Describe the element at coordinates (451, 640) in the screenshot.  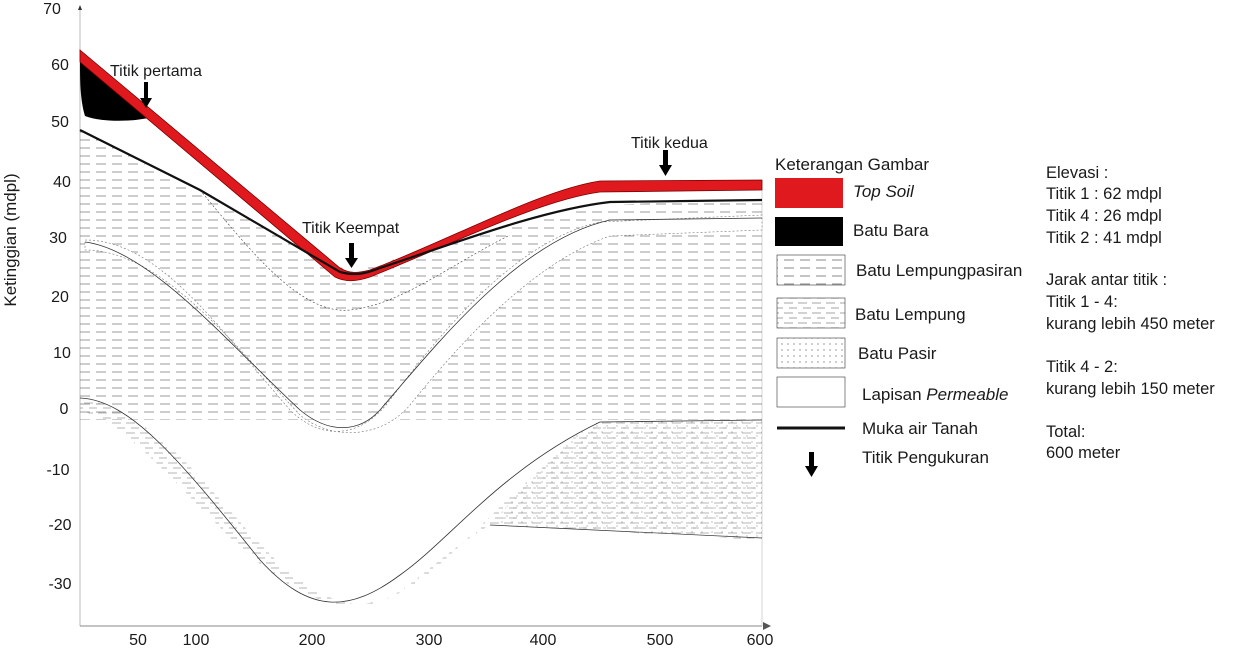
I see `x-ticks: 50 100 200 300 400 500 600` at that location.